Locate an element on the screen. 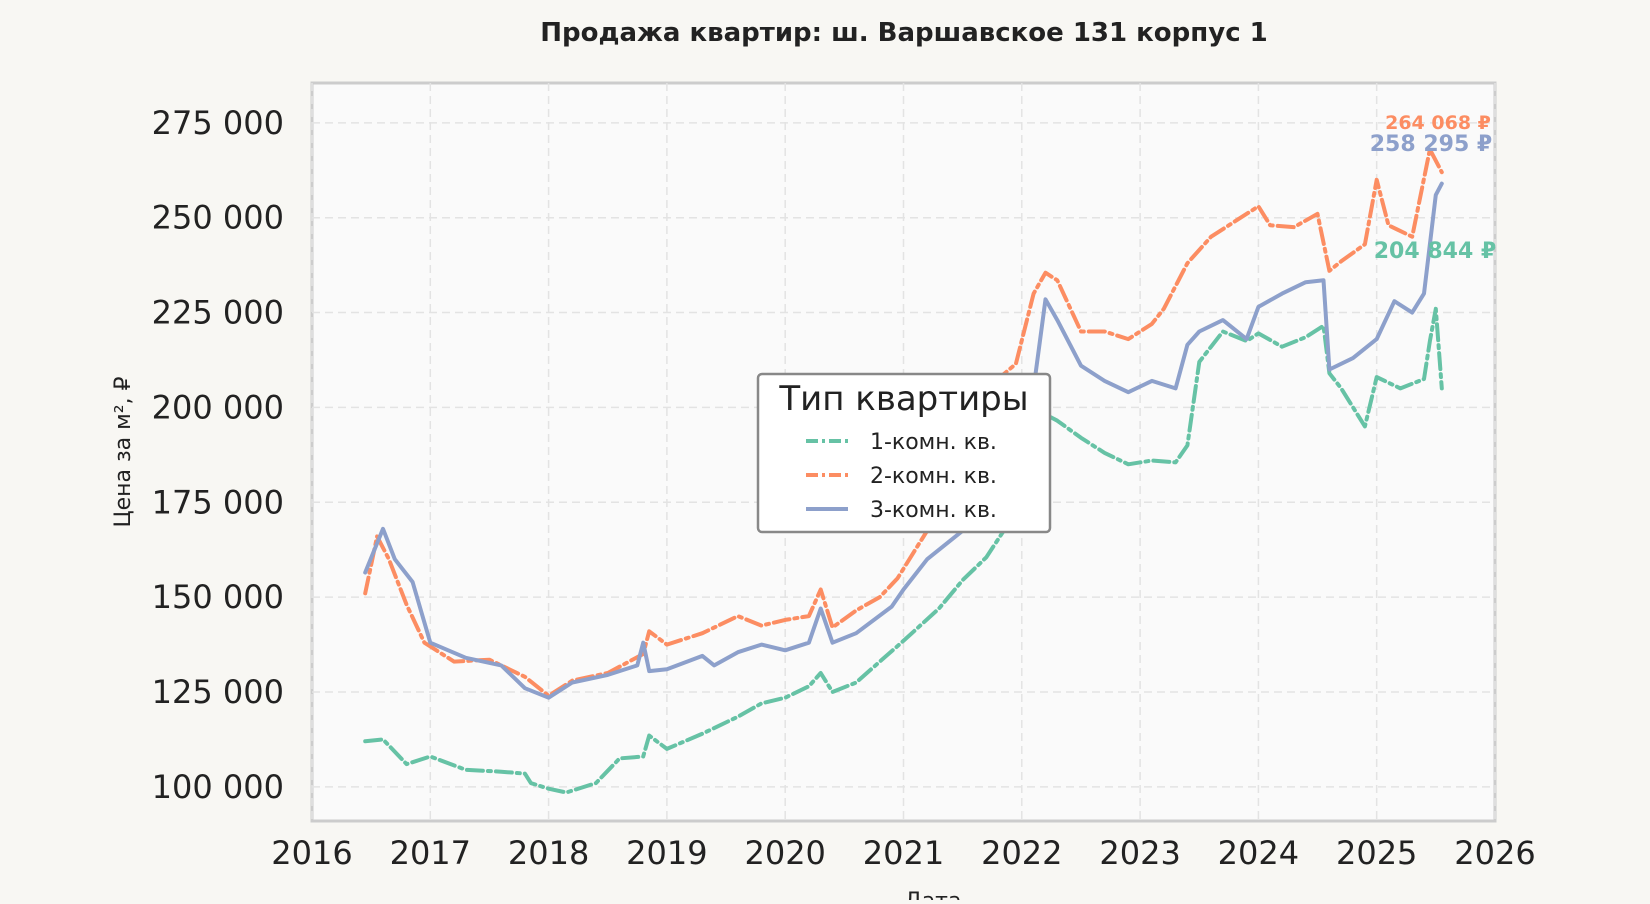 The image size is (1650, 904). y-axis-label: Цена за м², ₽ is located at coordinates (123, 451).